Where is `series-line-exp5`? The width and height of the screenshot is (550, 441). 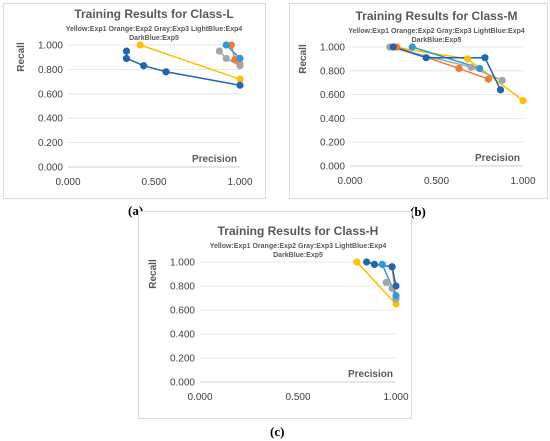
series-line-exp5 is located at coordinates (447, 68).